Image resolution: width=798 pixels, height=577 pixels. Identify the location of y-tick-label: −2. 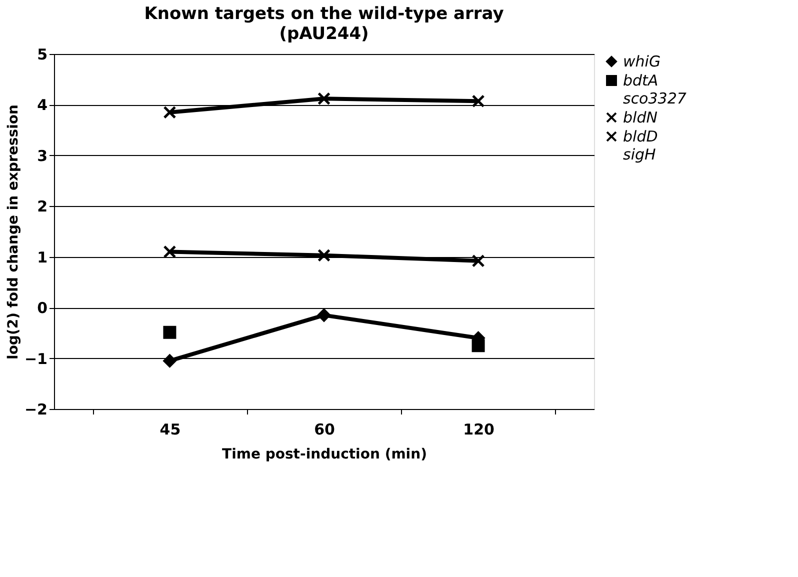
(36, 409).